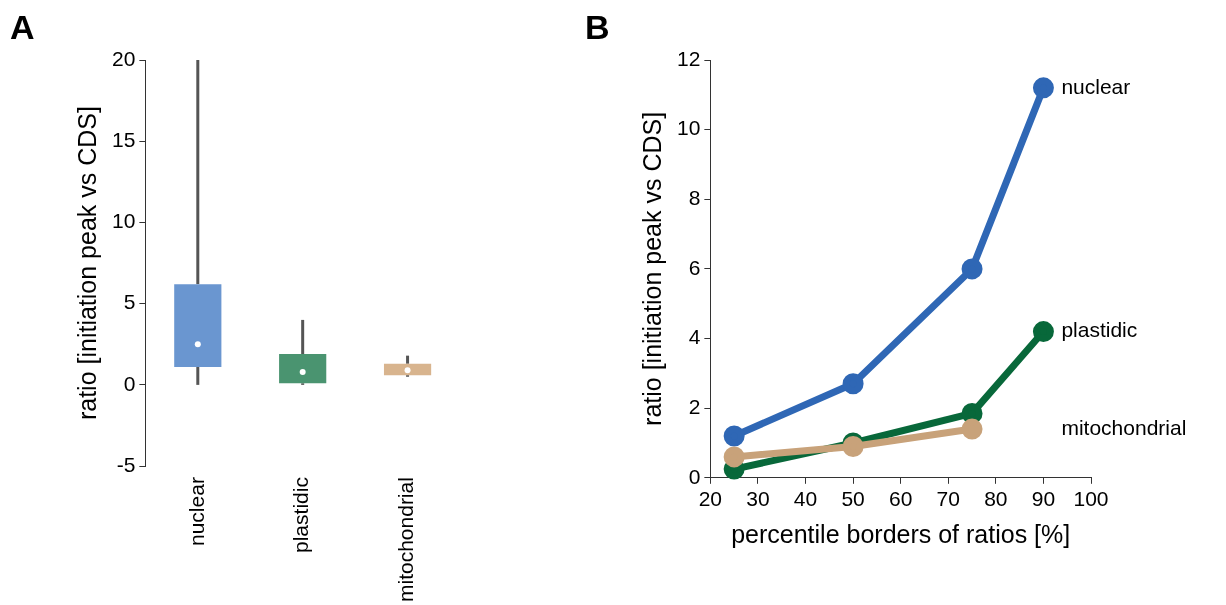  Describe the element at coordinates (694, 337) in the screenshot. I see `y-tick-label: 4` at that location.